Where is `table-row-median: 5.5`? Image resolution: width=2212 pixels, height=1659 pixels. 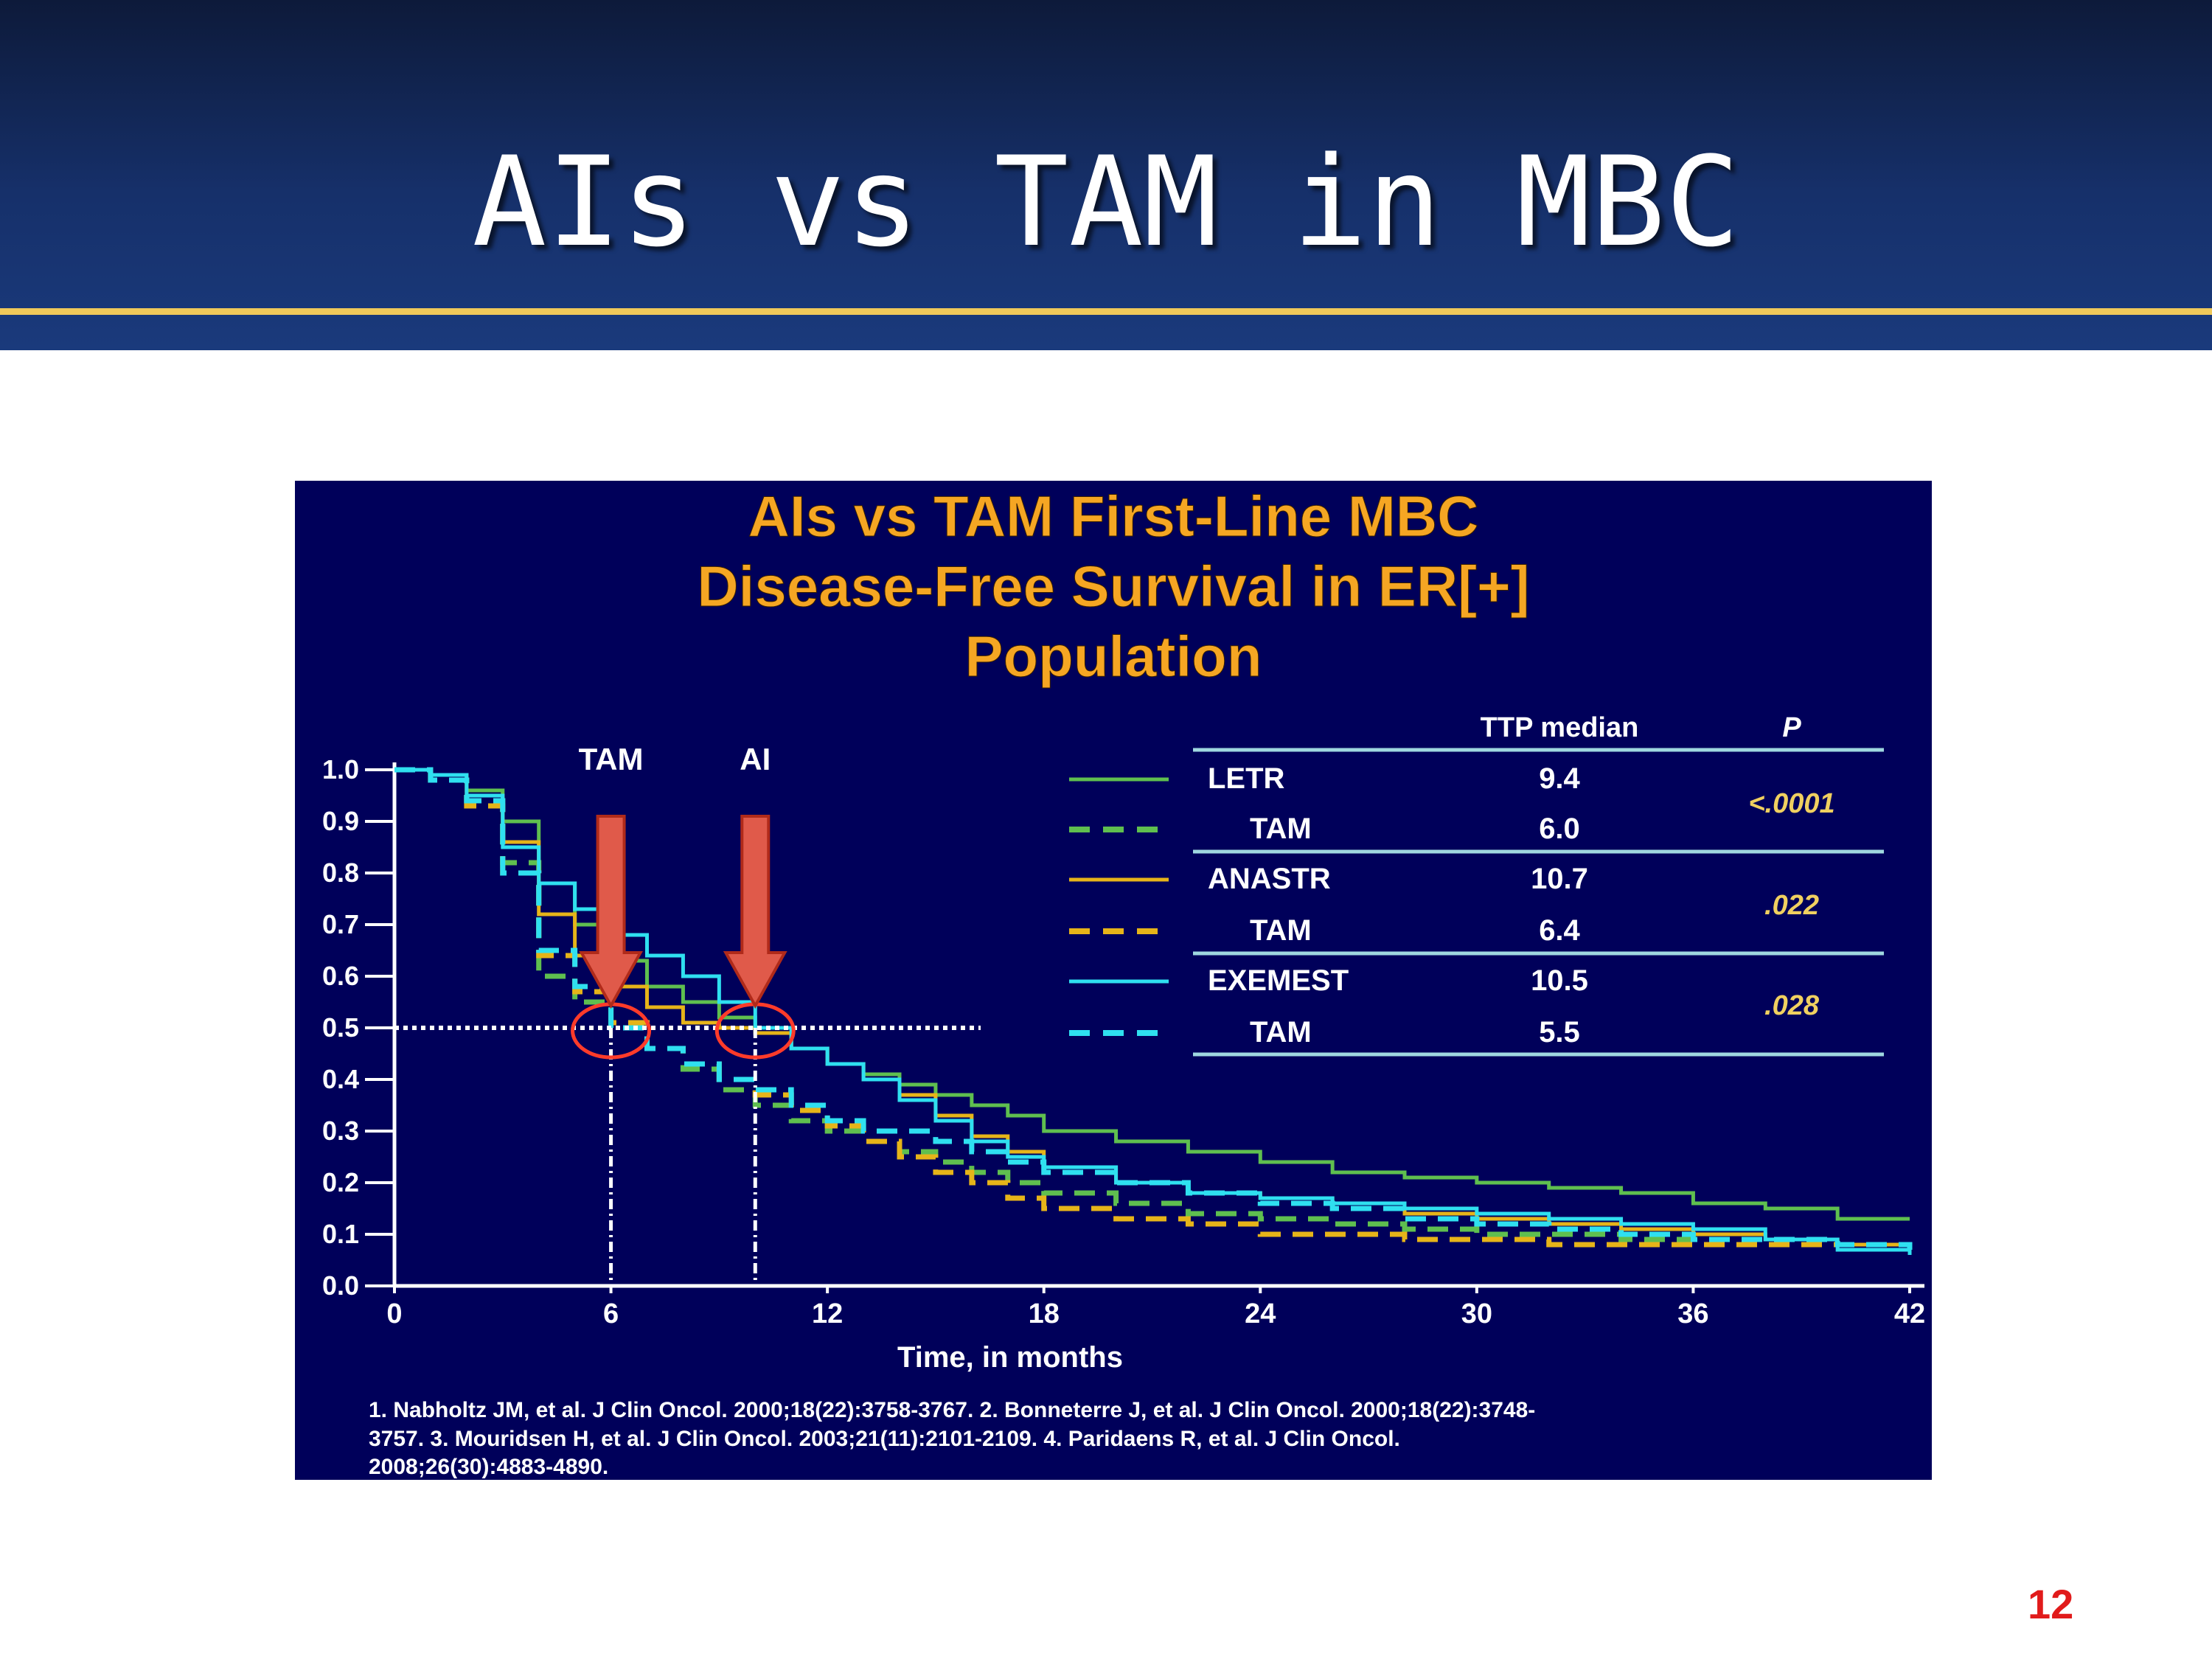
table-row-median: 5.5 is located at coordinates (1559, 1032).